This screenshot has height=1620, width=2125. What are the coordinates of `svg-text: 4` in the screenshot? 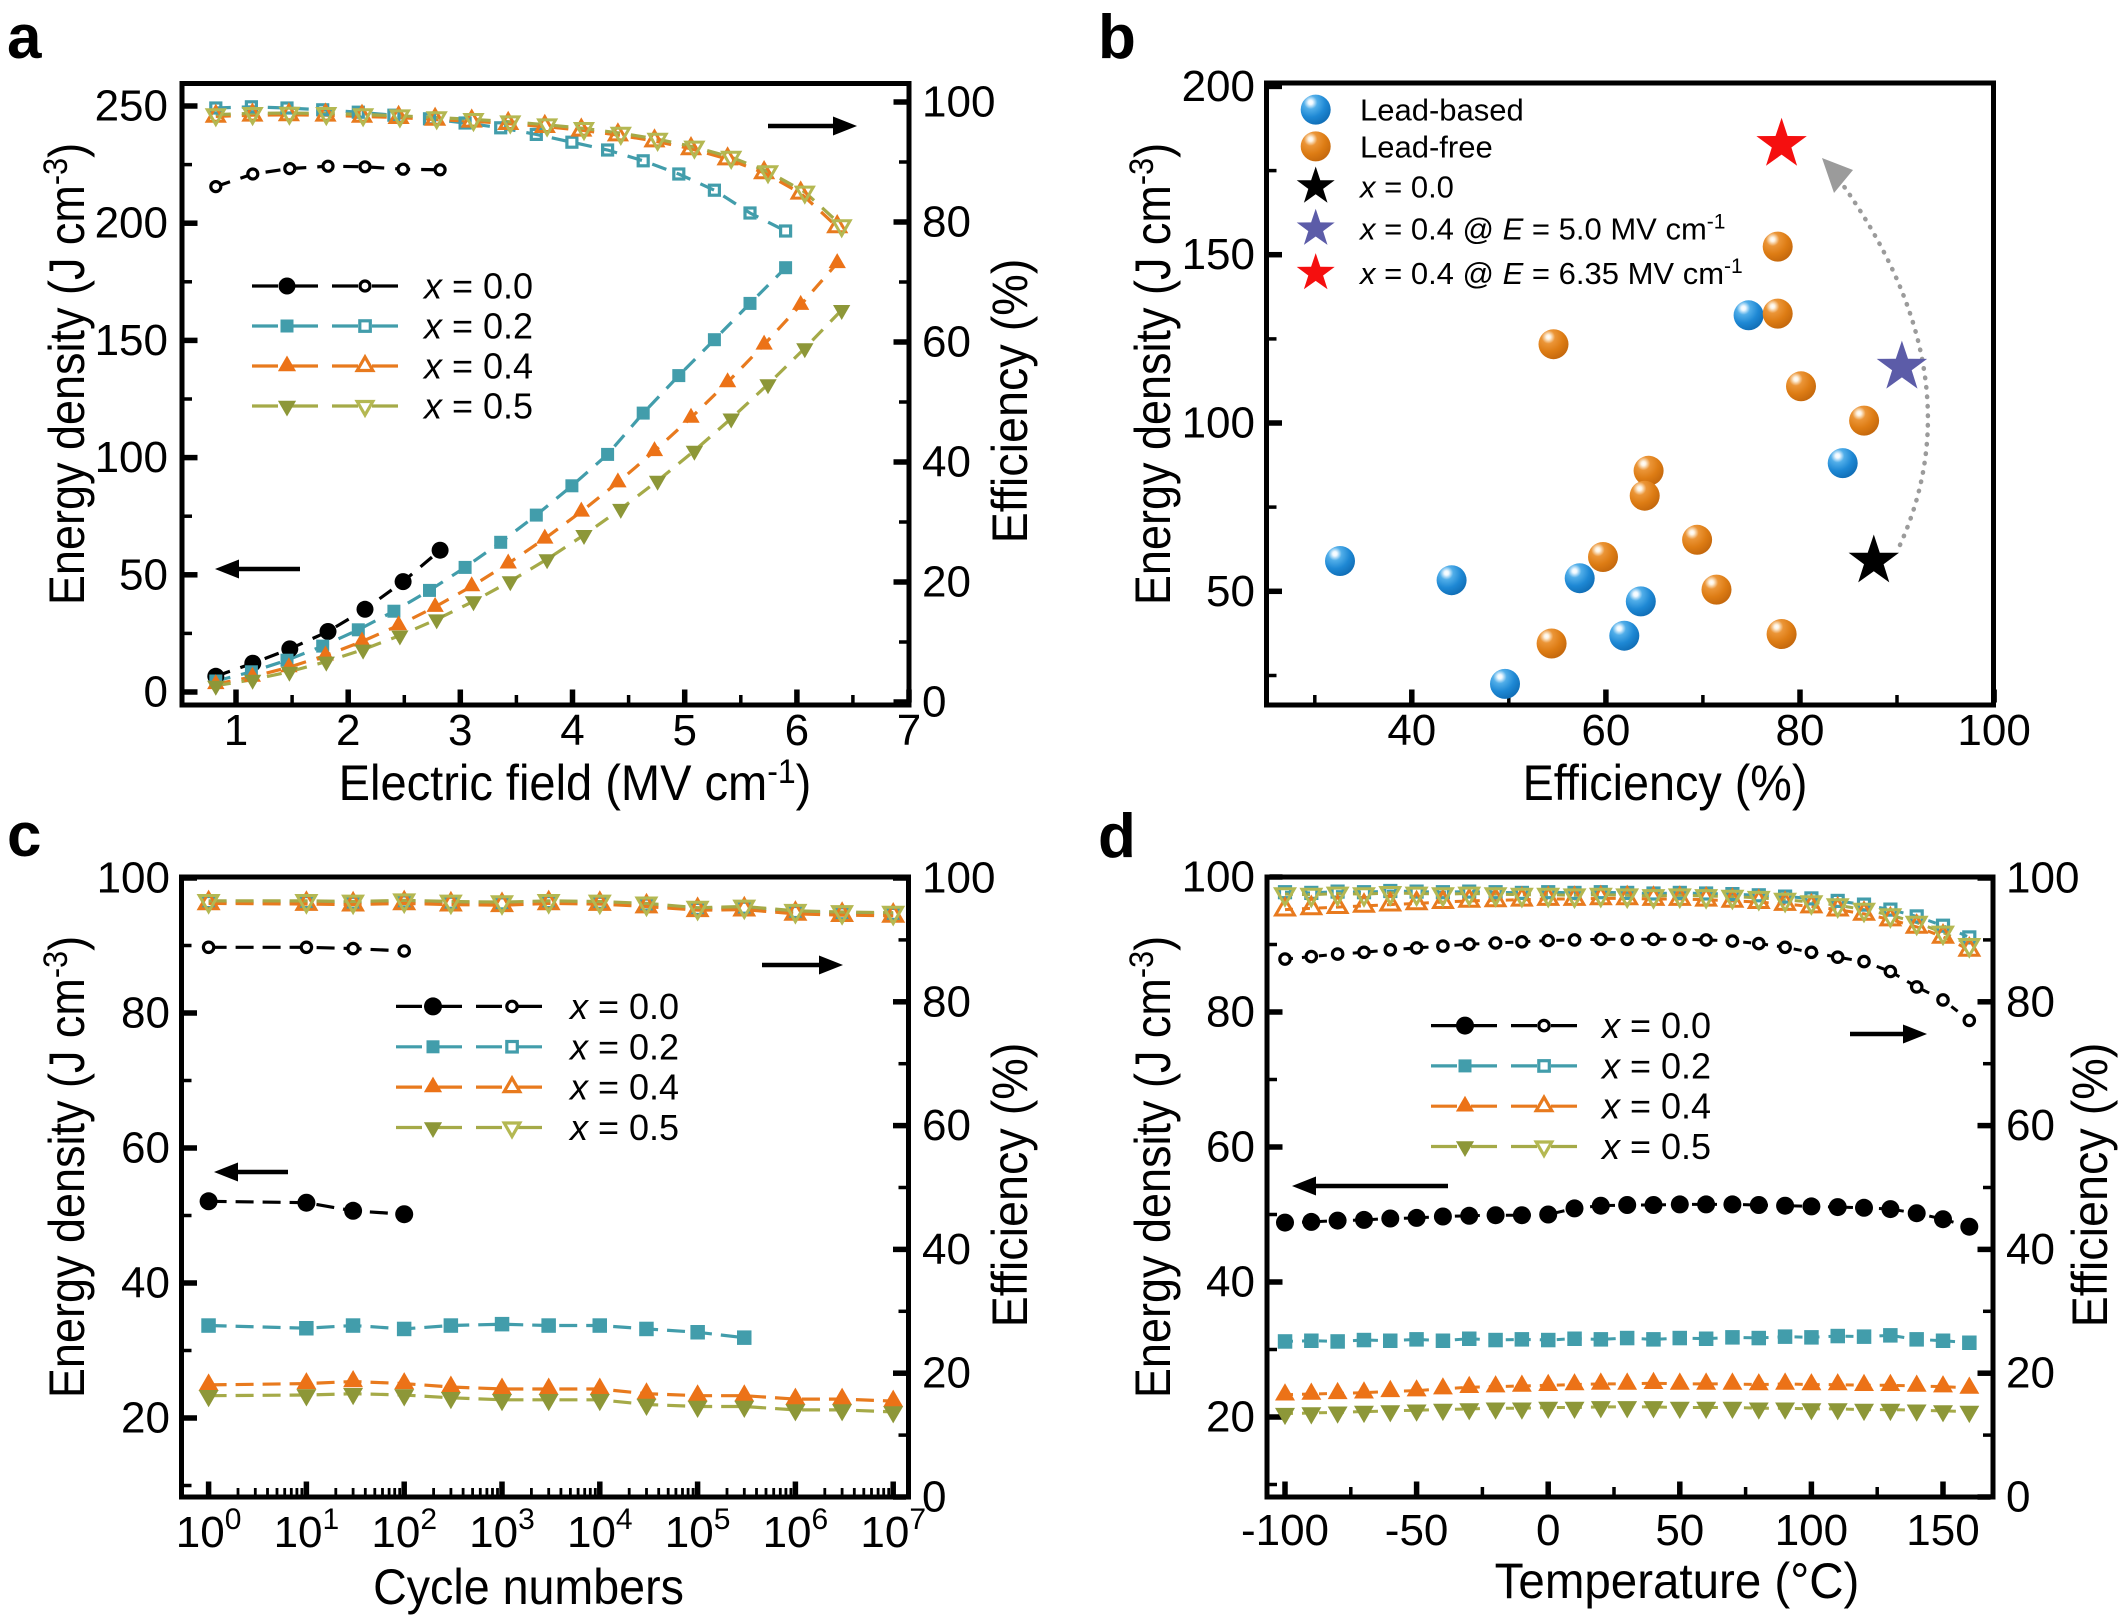 It's located at (572, 730).